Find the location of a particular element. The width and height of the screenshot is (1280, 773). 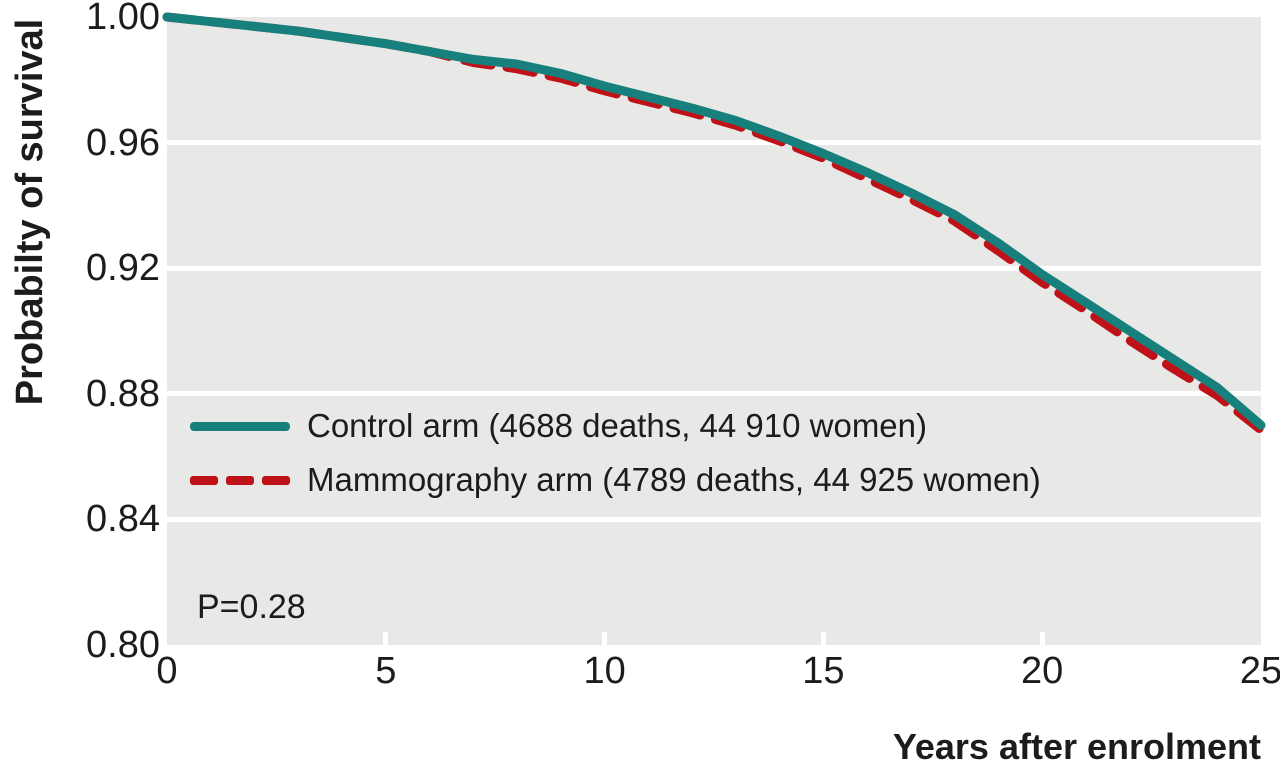

y-tick-label: 0.96 is located at coordinates (123, 142).